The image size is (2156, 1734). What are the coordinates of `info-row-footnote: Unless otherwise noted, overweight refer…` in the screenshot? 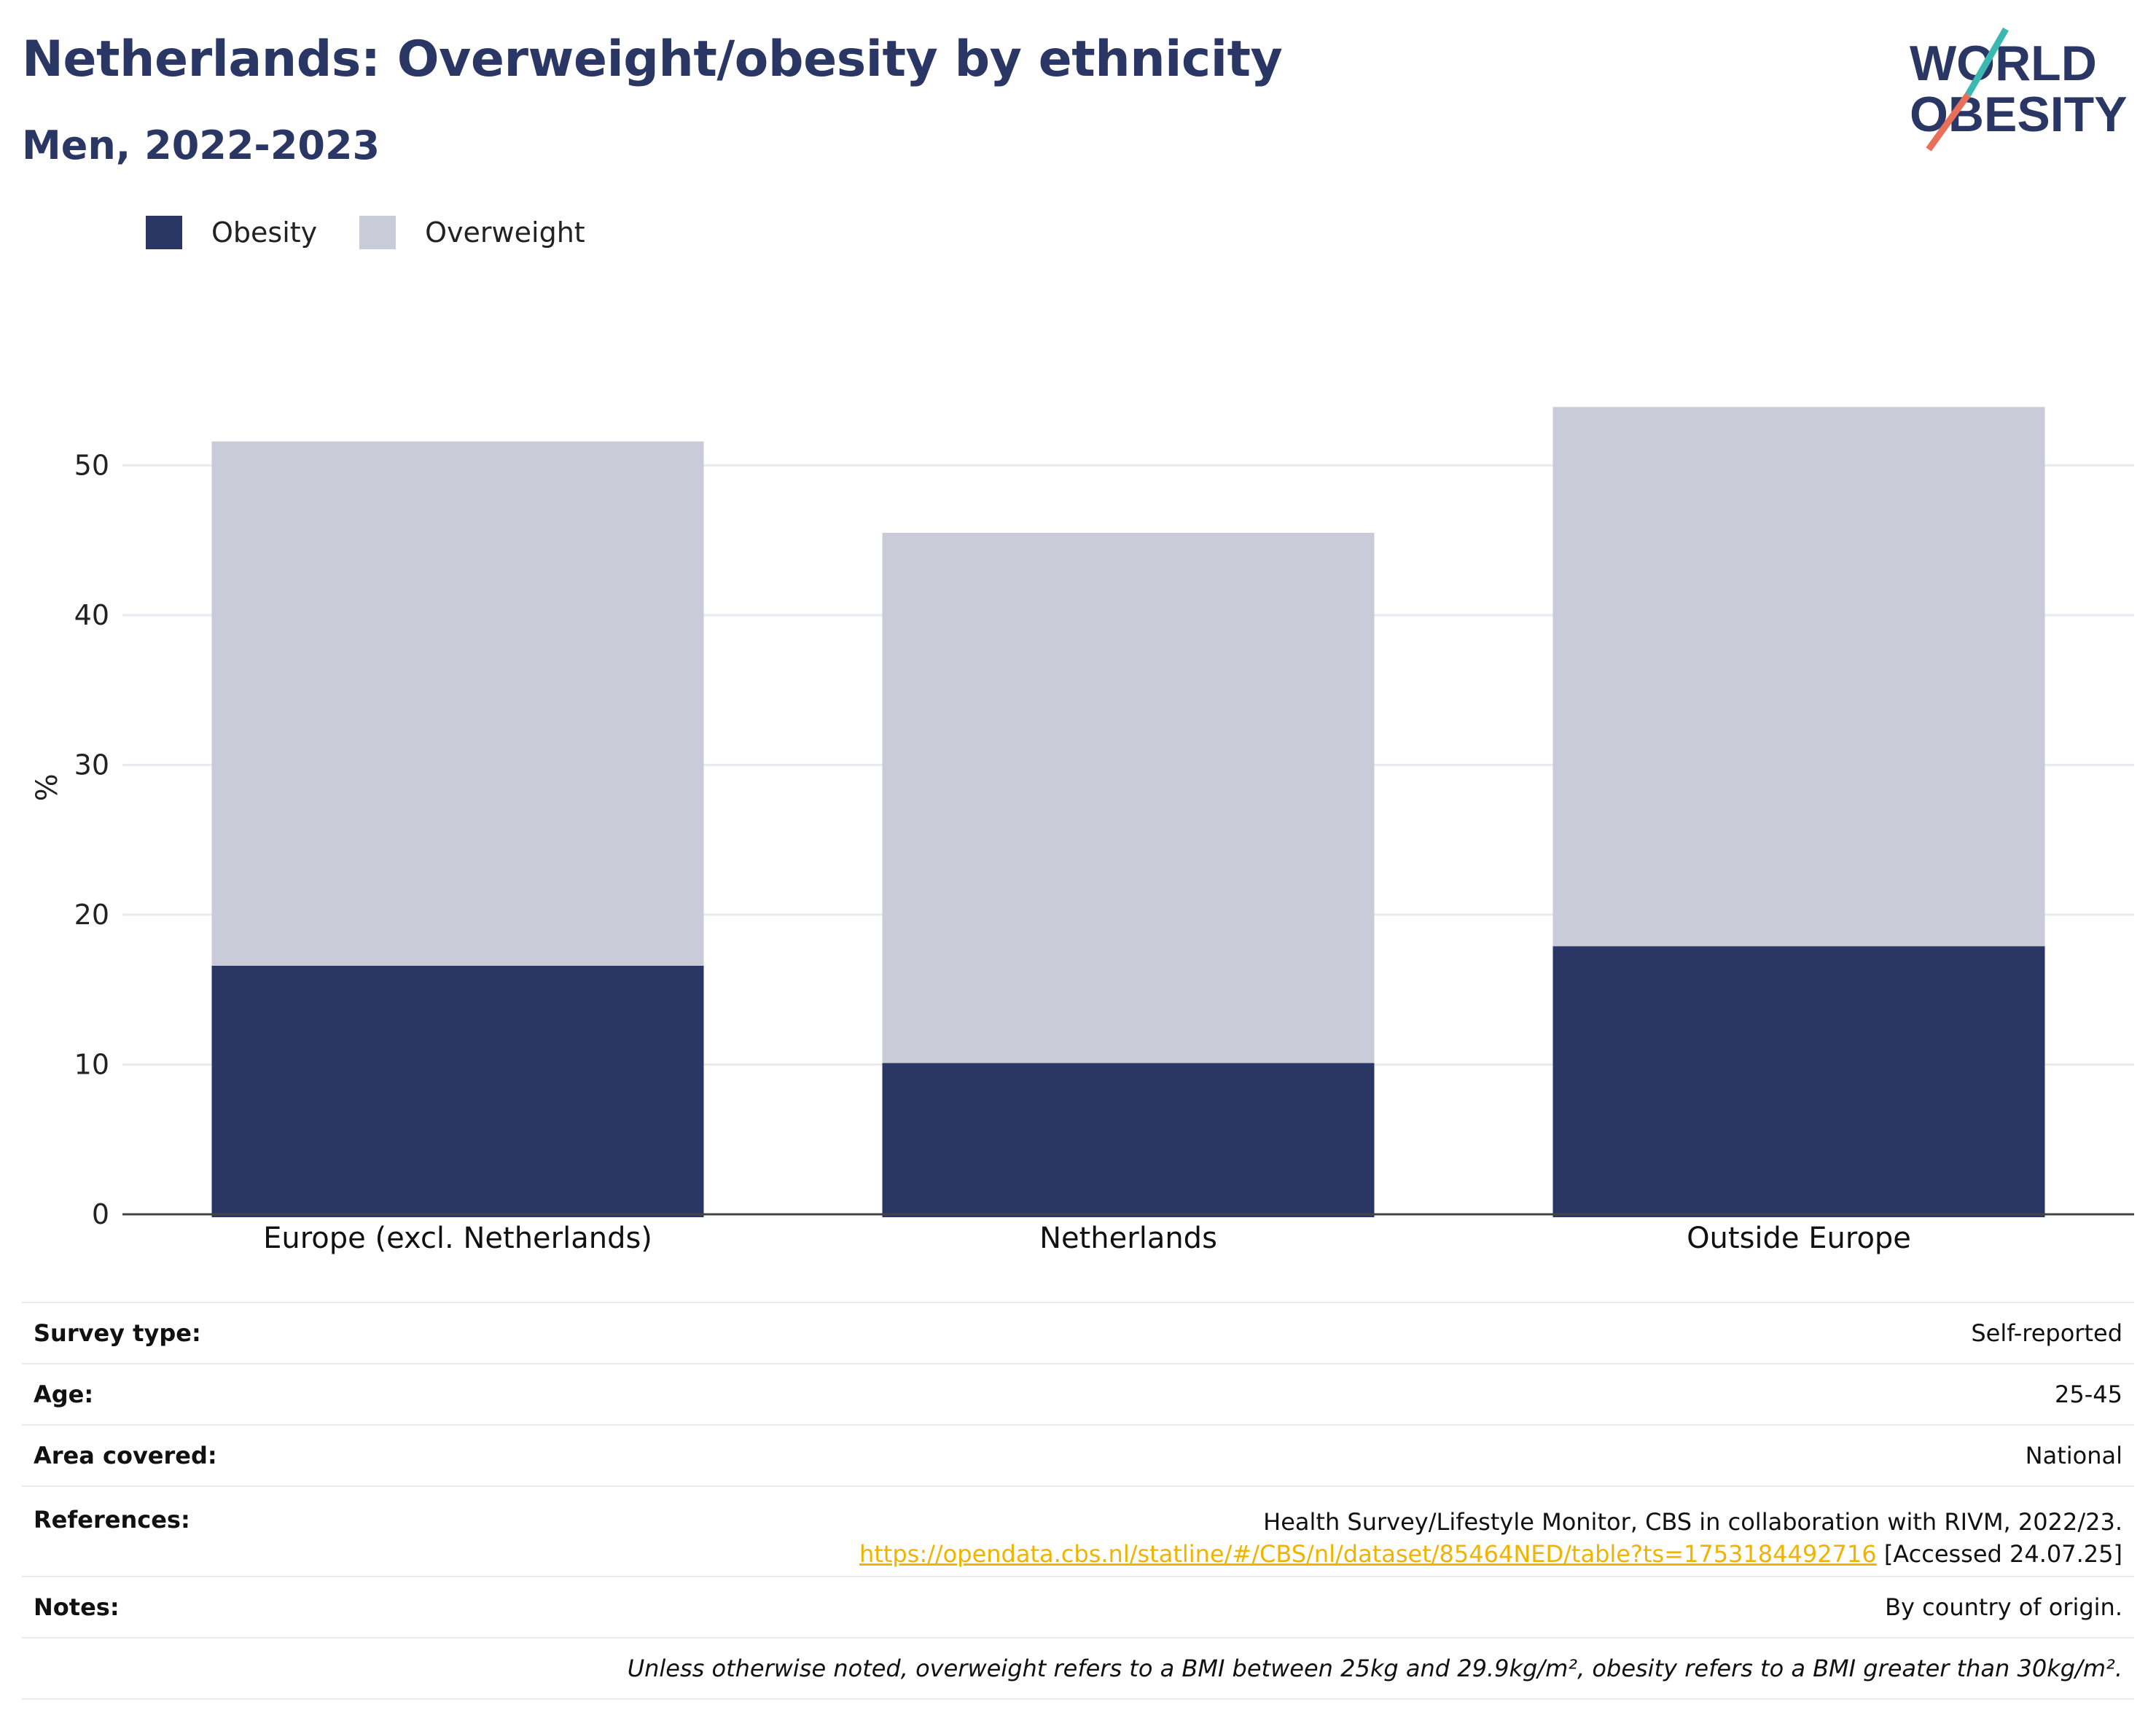 It's located at (1078, 1669).